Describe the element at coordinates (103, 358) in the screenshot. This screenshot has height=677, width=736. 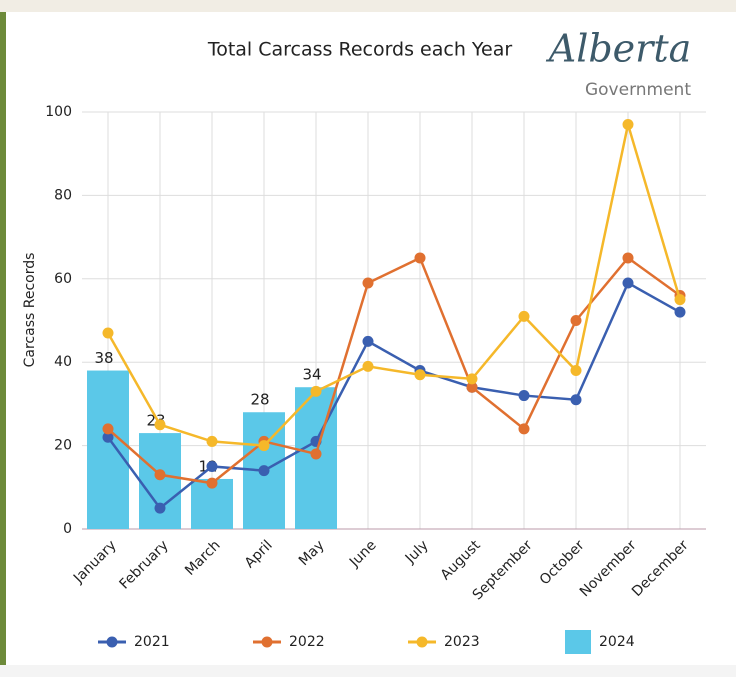
I see `bar-label: 38` at that location.